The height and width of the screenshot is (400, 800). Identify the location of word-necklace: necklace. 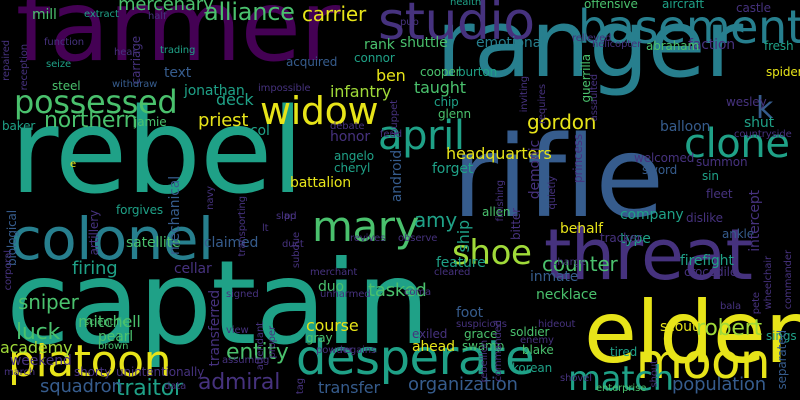
(566, 295).